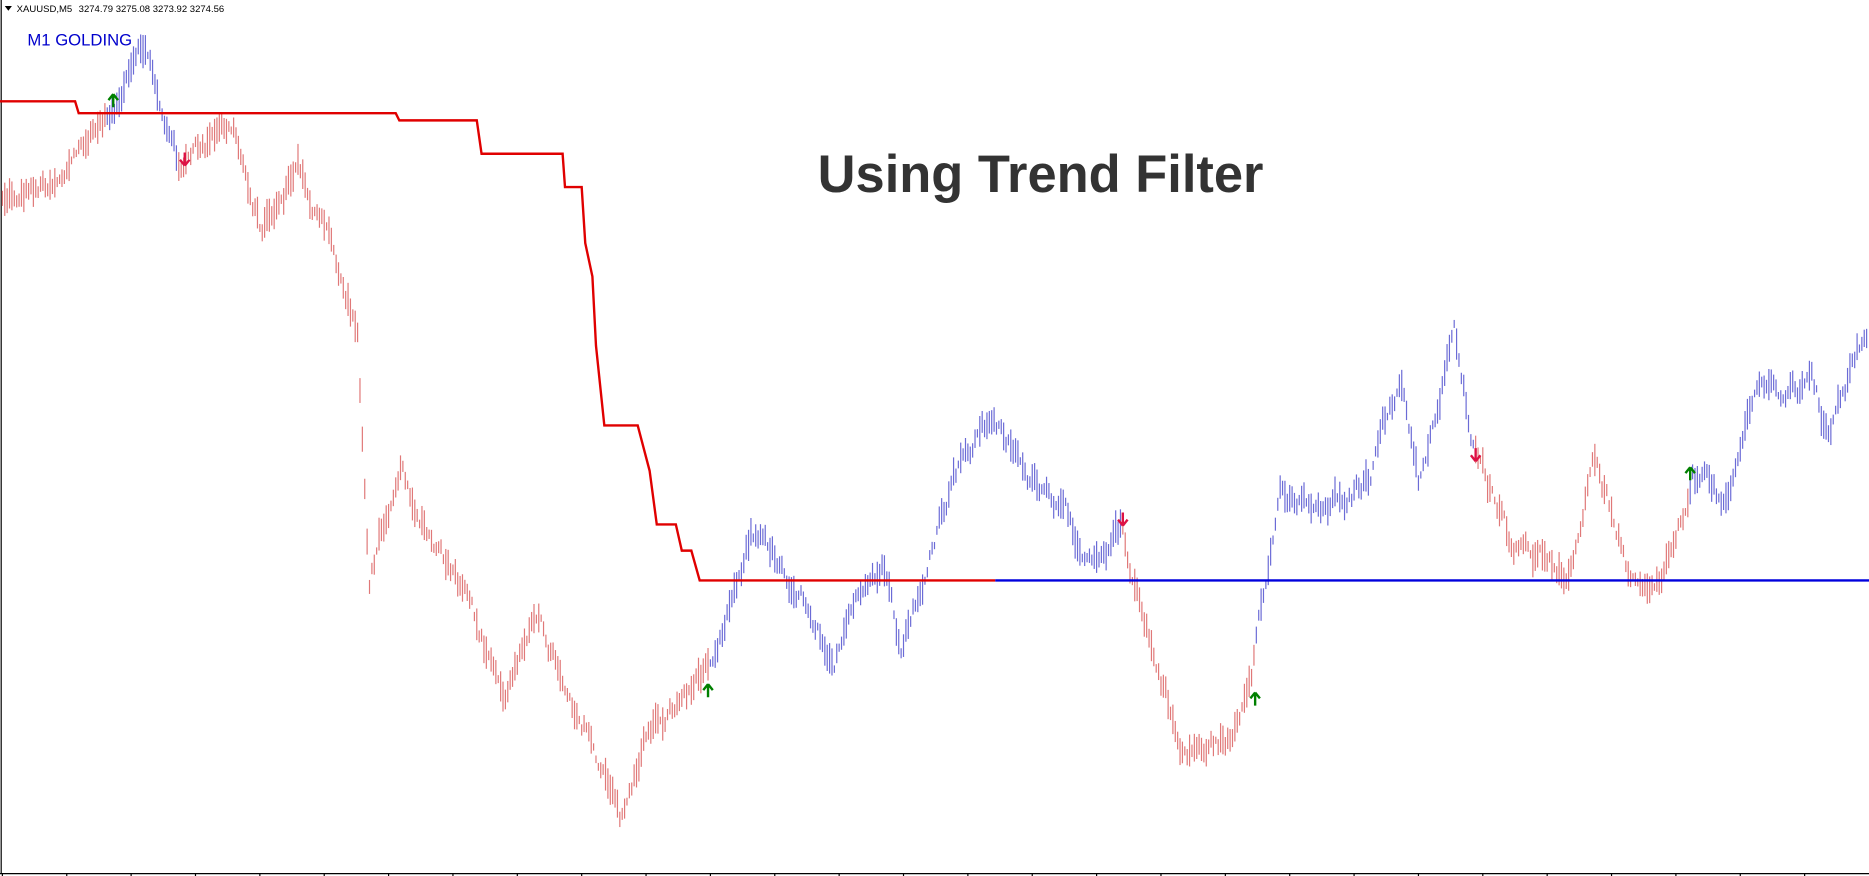  Describe the element at coordinates (79, 39) in the screenshot. I see `indicator-label: M1 GOLDING` at that location.